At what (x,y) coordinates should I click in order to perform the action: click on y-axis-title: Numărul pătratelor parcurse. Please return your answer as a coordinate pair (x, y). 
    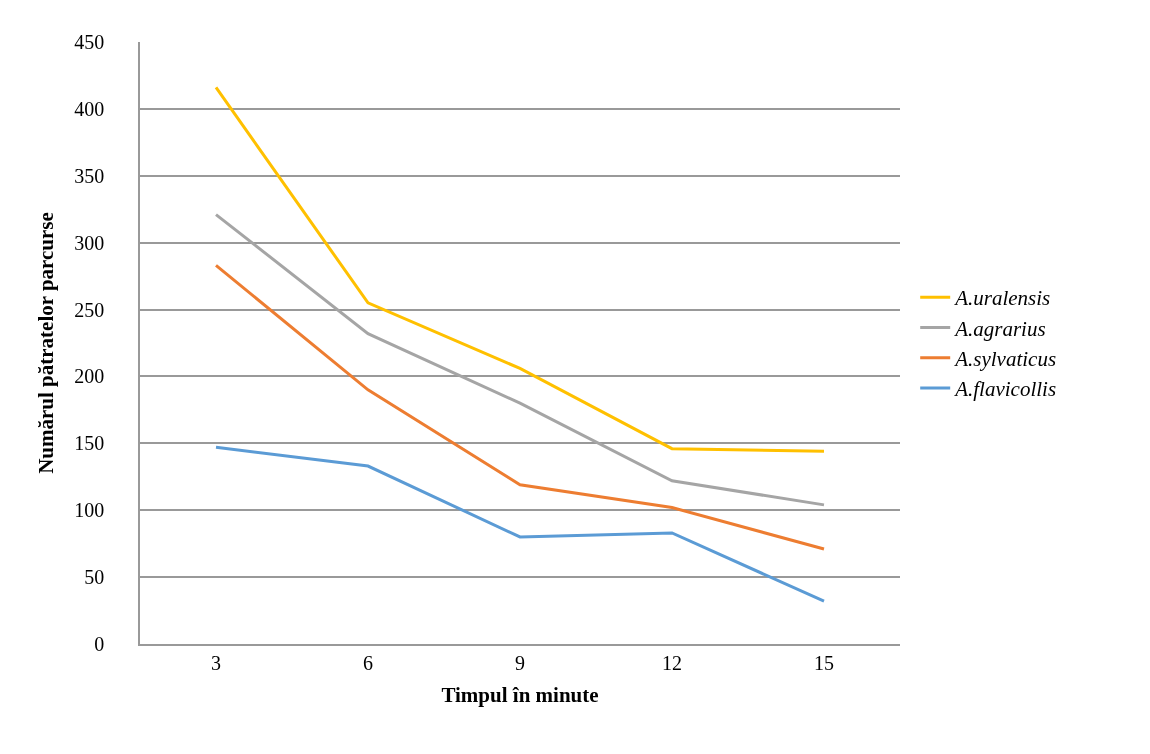
    Looking at the image, I should click on (45, 343).